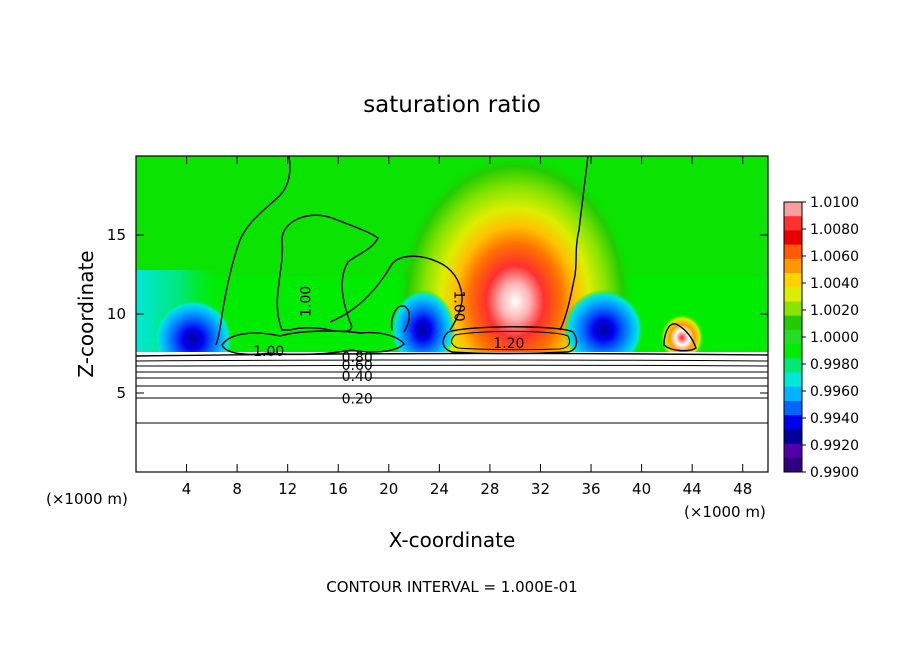 The width and height of the screenshot is (904, 654). Describe the element at coordinates (357, 399) in the screenshot. I see `contour-label: 0.20` at that location.